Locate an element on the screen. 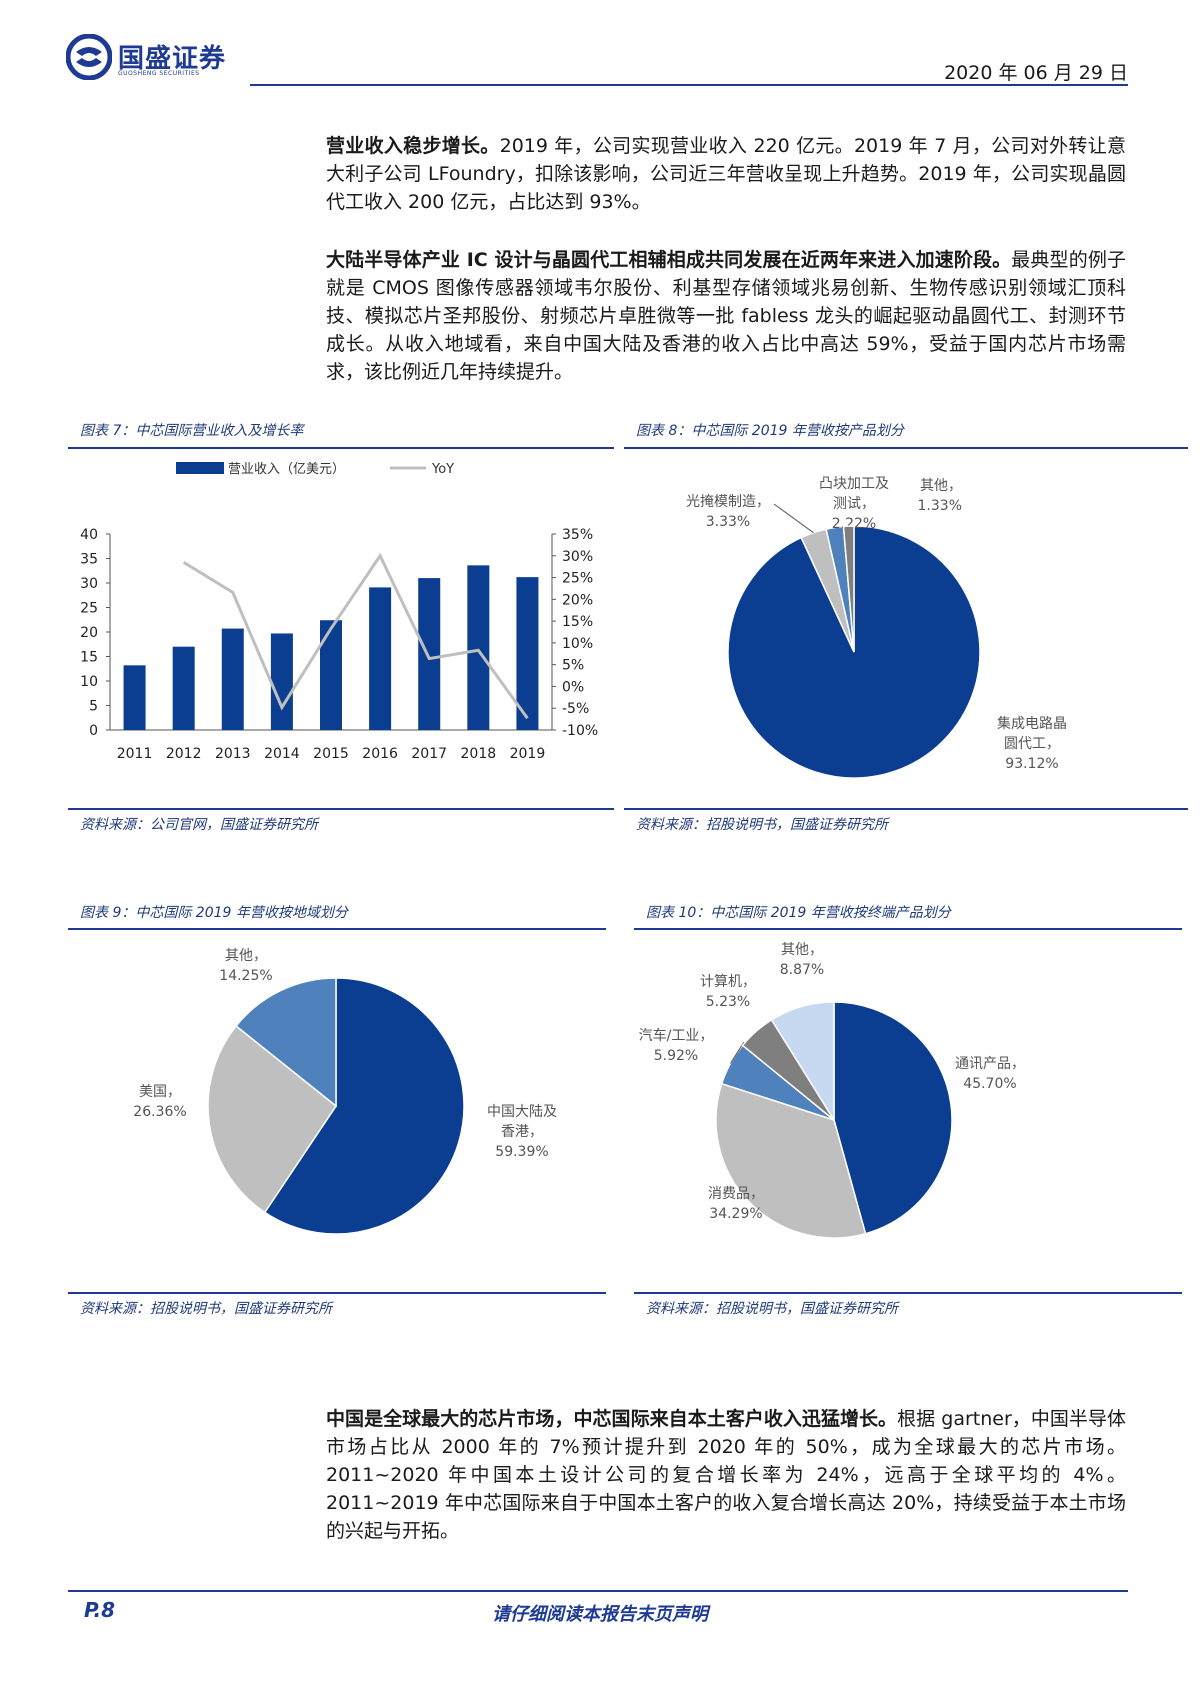 This screenshot has height=1698, width=1200. y-left-tick-label: 0 is located at coordinates (93, 731).